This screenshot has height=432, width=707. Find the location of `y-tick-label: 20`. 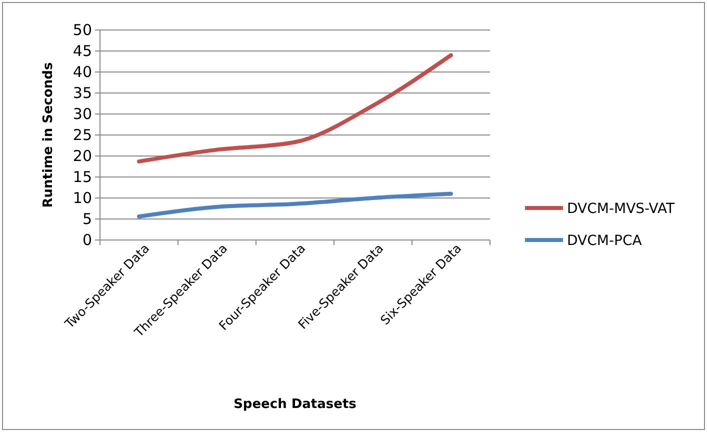

y-tick-label: 20 is located at coordinates (82, 155).